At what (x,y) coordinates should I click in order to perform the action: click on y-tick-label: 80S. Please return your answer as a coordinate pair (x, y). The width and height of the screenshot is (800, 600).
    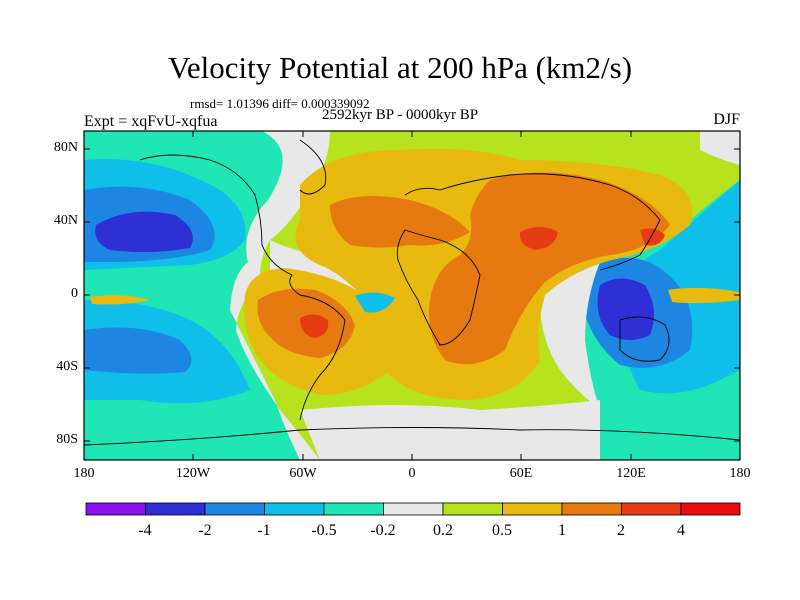
    Looking at the image, I should click on (67, 439).